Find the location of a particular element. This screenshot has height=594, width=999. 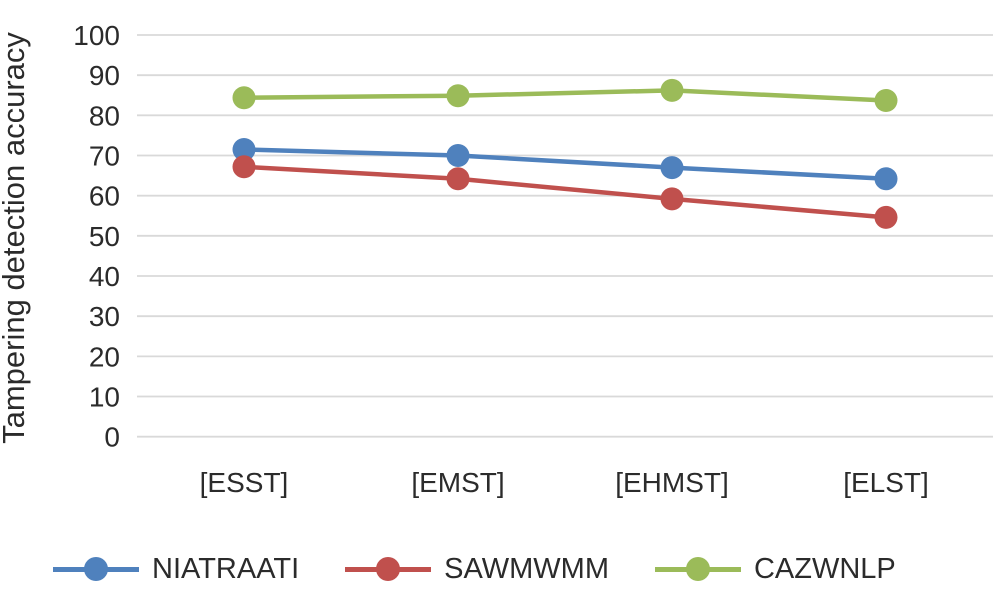

legend-item-sawmwmm: SAWMWMM is located at coordinates (477, 569).